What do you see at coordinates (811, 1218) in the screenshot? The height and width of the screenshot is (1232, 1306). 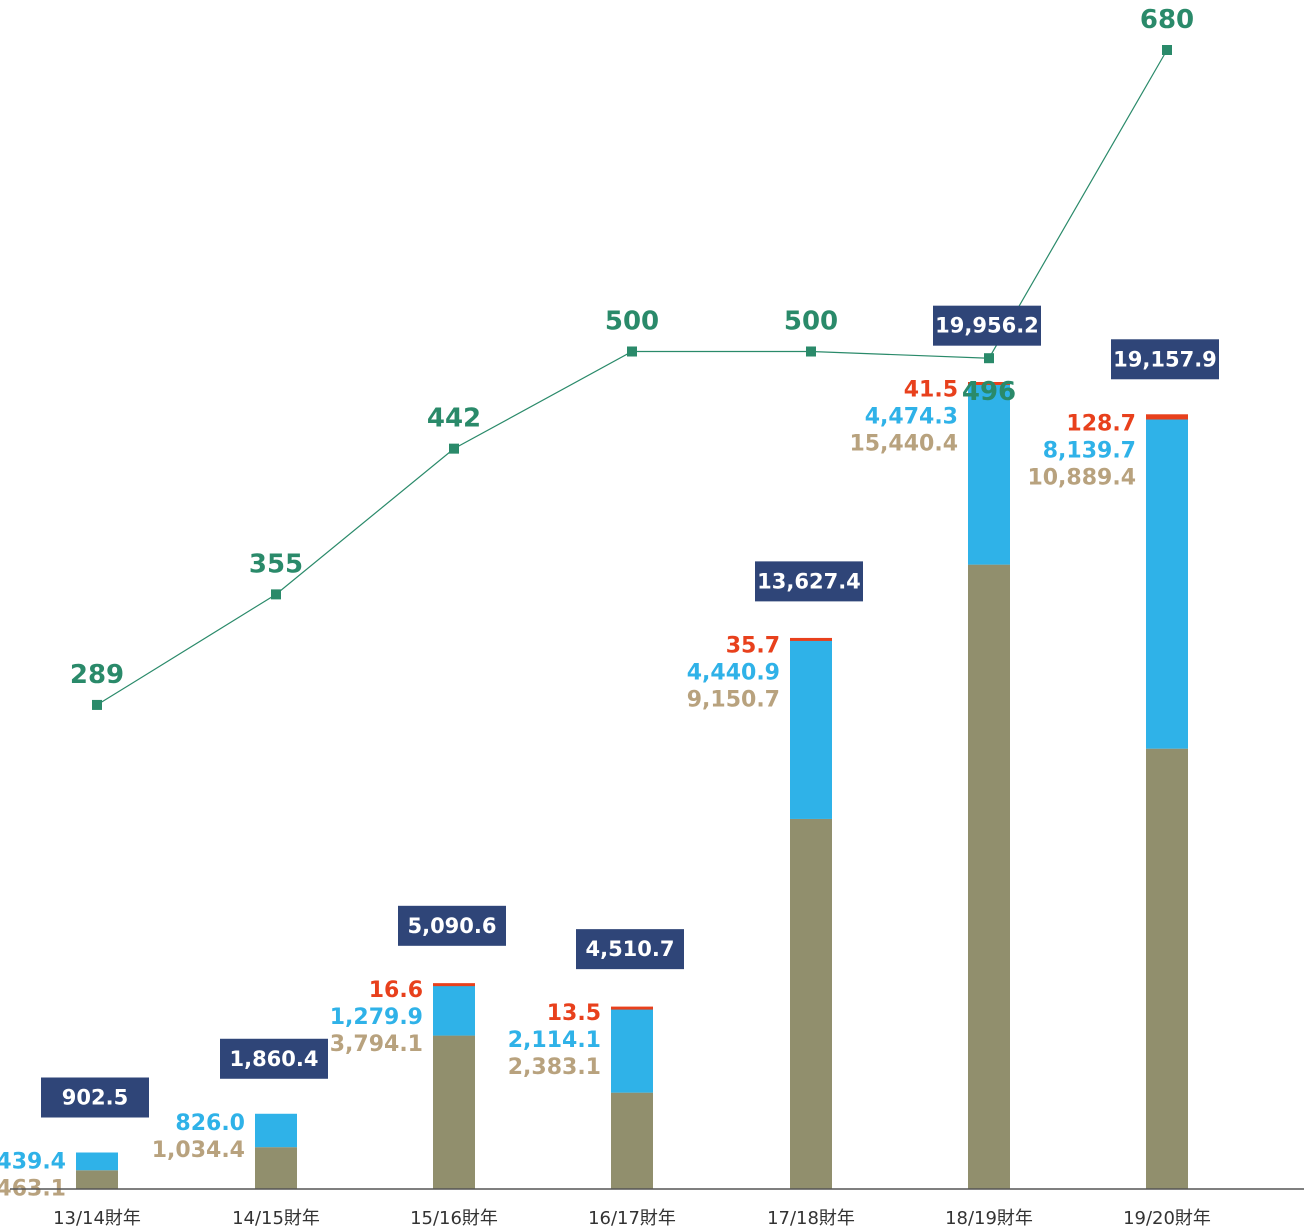 I see `x-tick-label-4: 17/18財年` at bounding box center [811, 1218].